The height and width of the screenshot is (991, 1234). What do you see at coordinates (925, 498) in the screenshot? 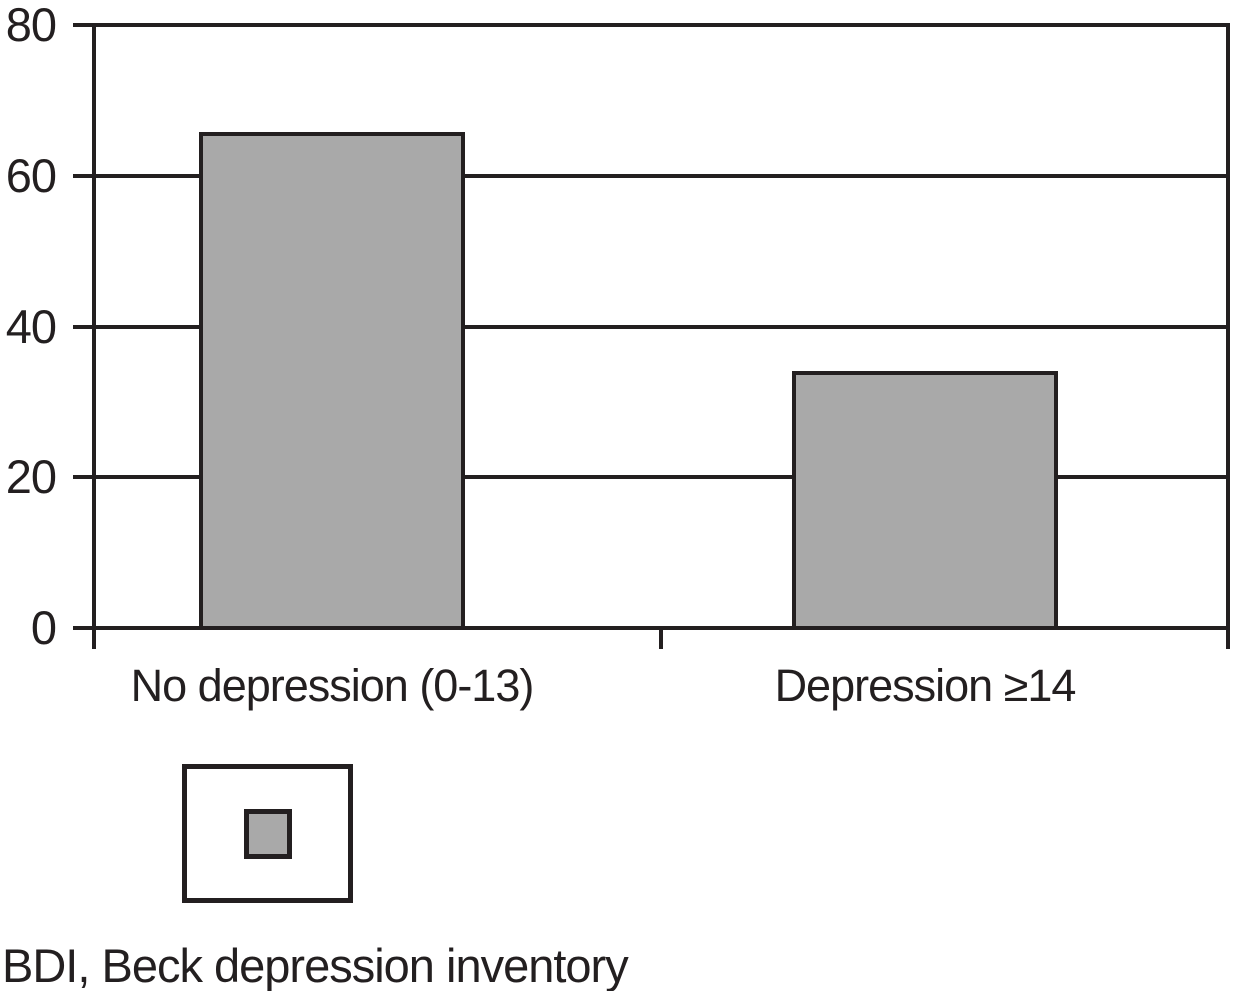
I see `bar-depression` at bounding box center [925, 498].